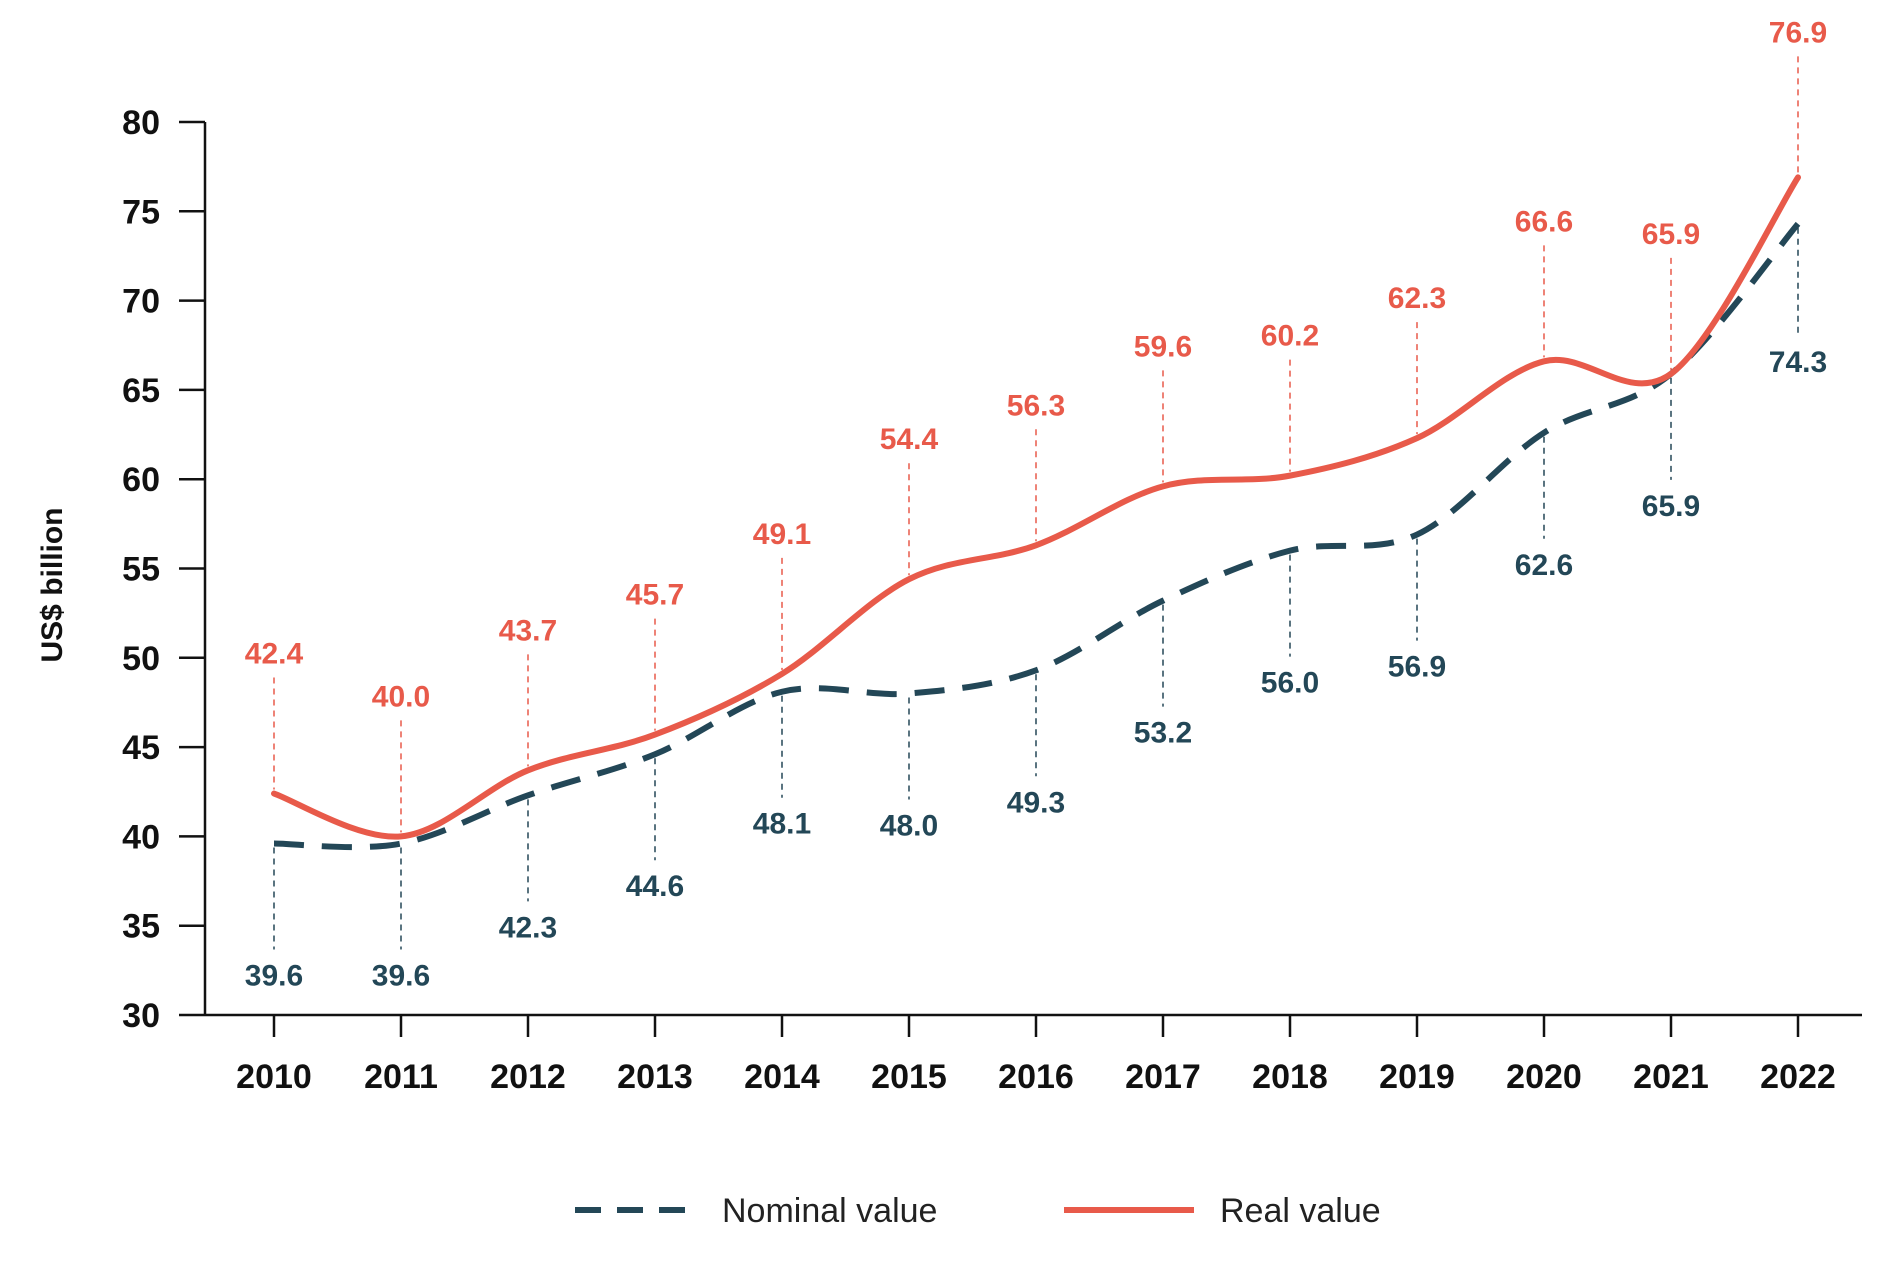 The height and width of the screenshot is (1280, 1894). What do you see at coordinates (528, 927) in the screenshot?
I see `nominal-value-label: 42.3` at bounding box center [528, 927].